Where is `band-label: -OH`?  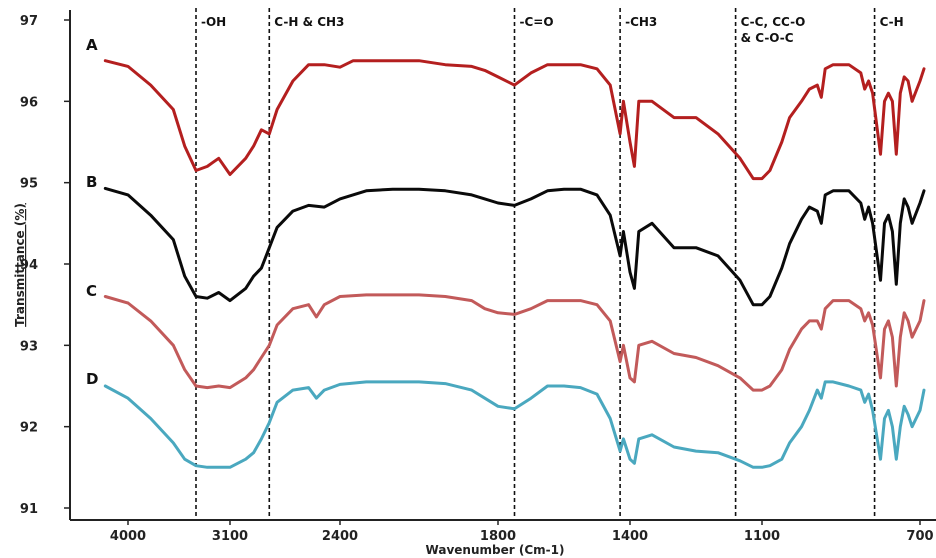
band-label: -OH is located at coordinates (213, 22).